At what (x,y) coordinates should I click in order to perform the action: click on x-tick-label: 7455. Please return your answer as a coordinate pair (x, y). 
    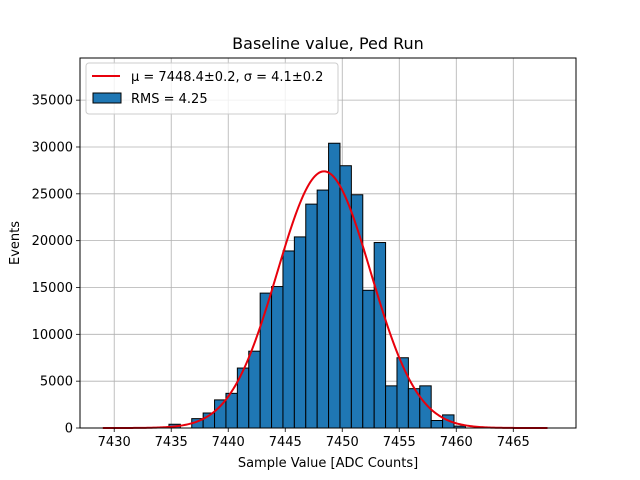
    Looking at the image, I should click on (399, 442).